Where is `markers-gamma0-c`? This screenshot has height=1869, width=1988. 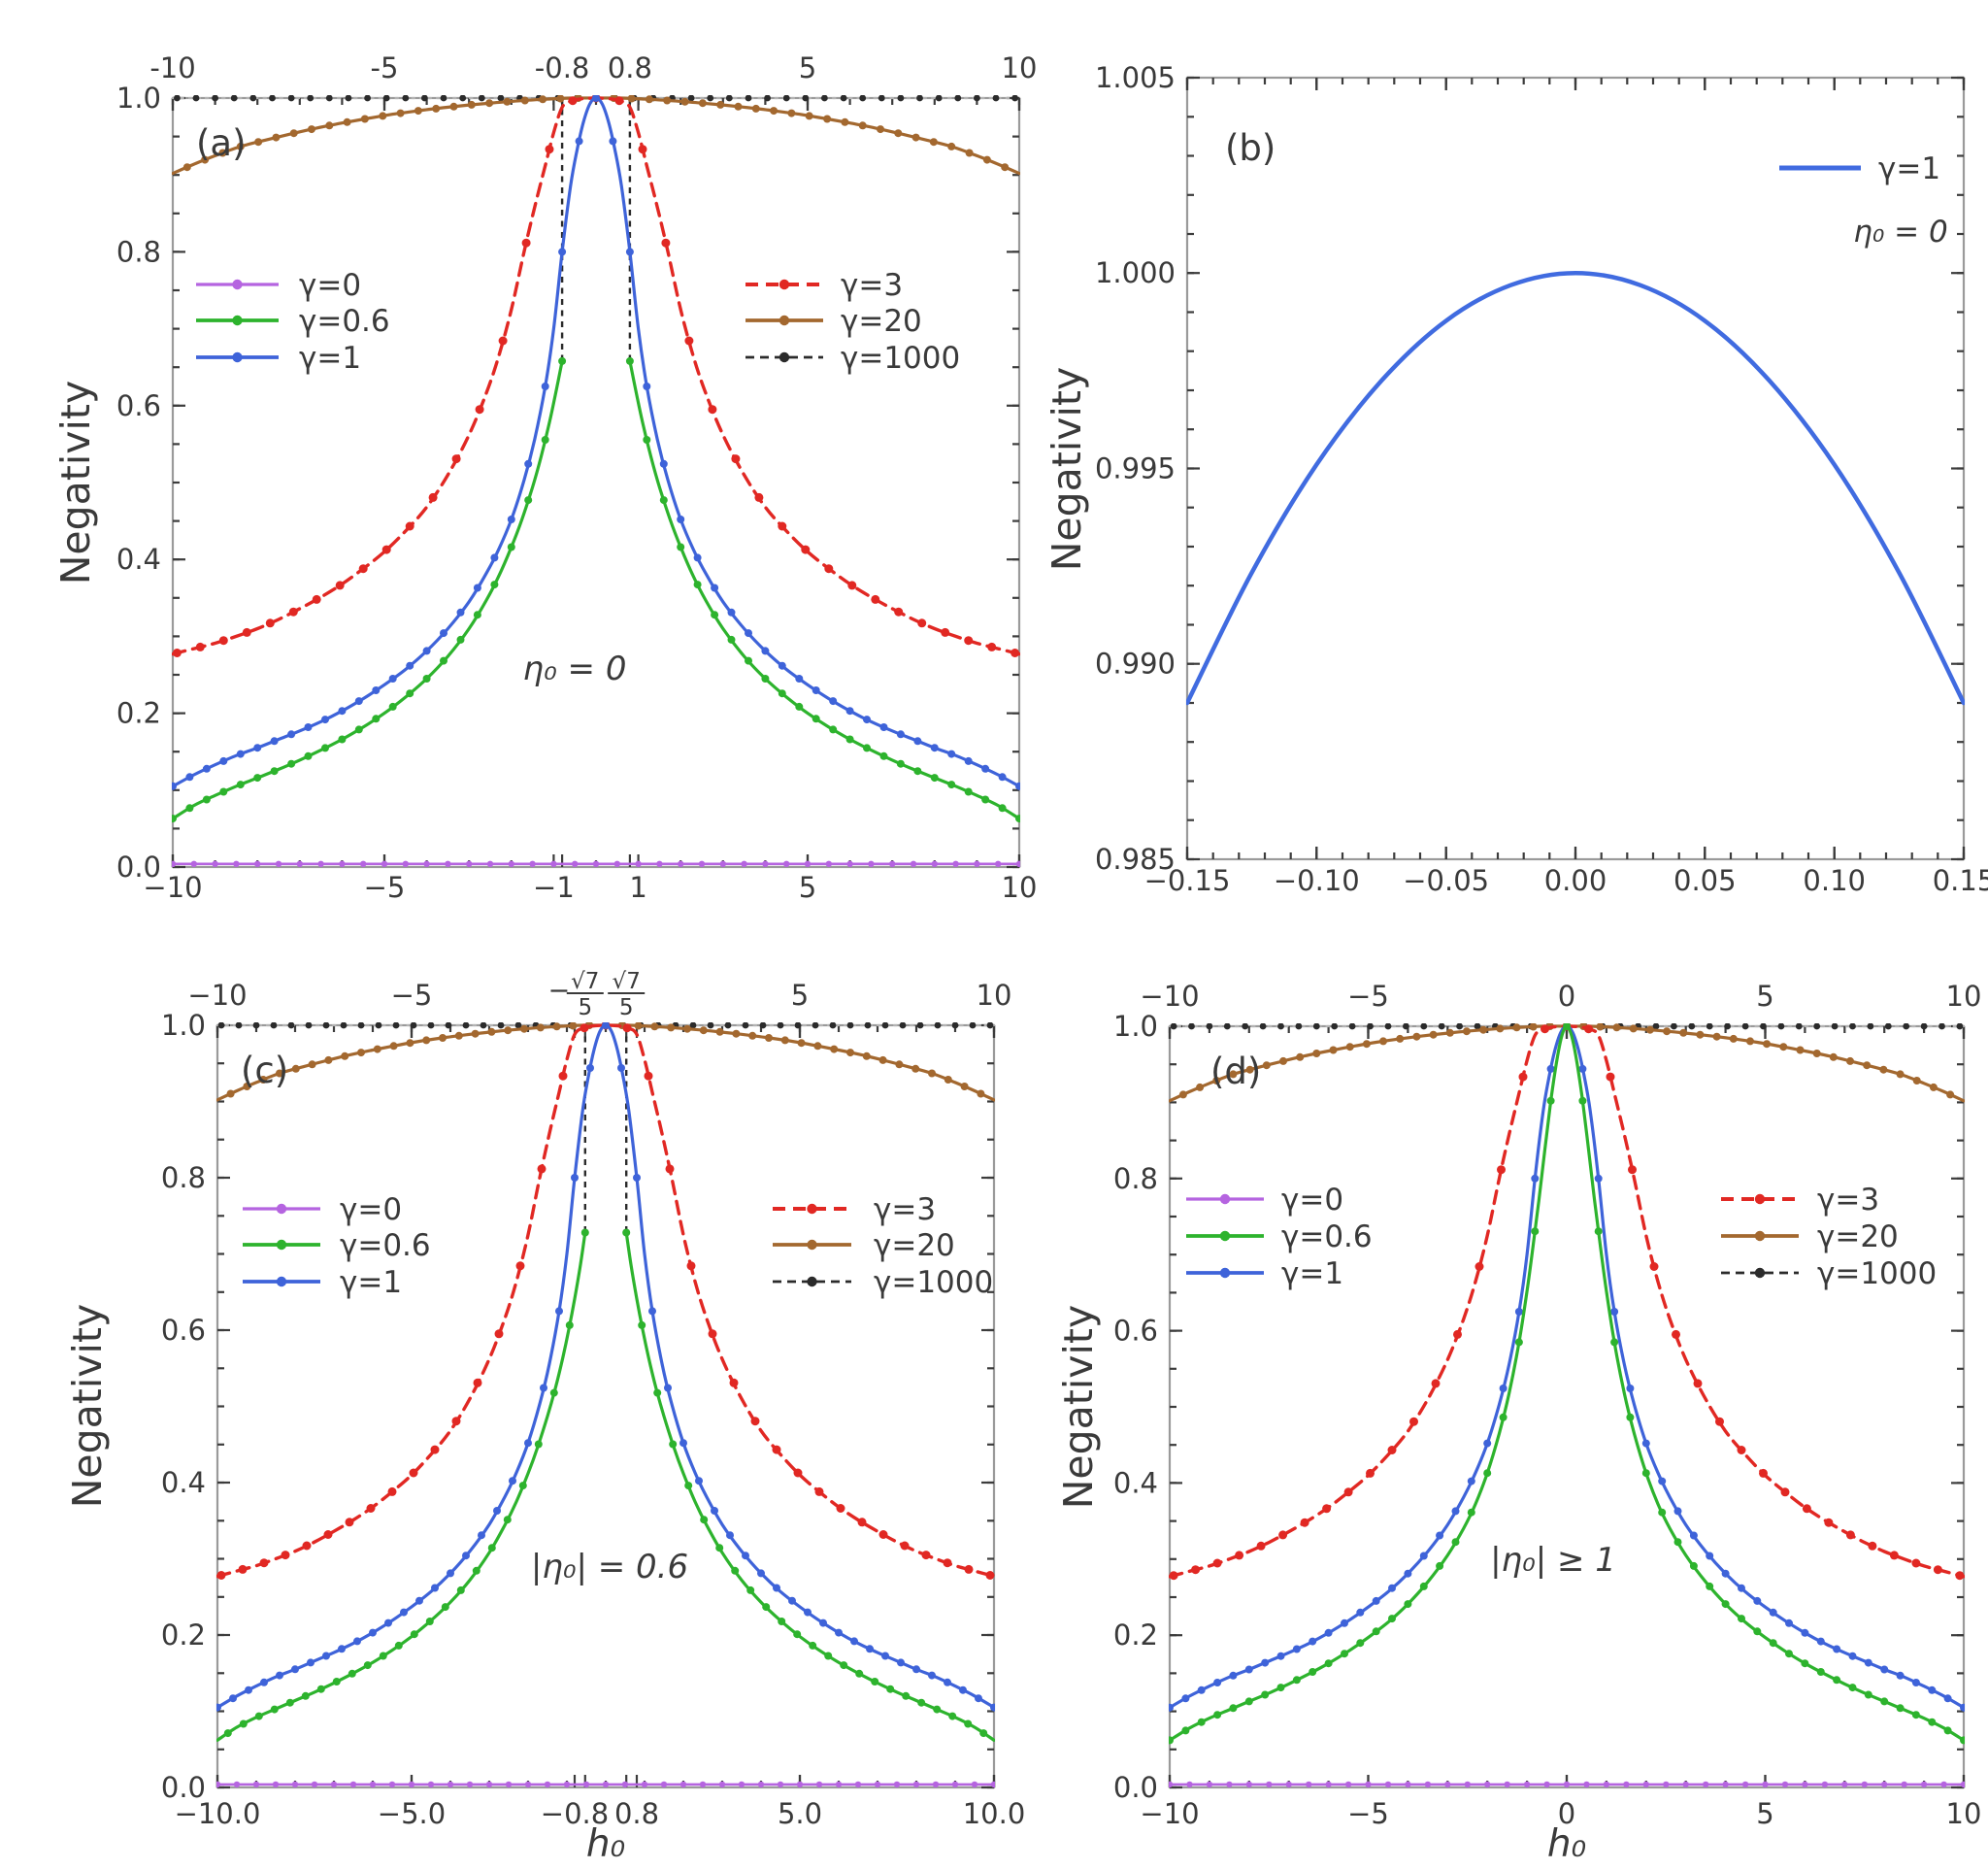
markers-gamma0-c is located at coordinates (606, 1785).